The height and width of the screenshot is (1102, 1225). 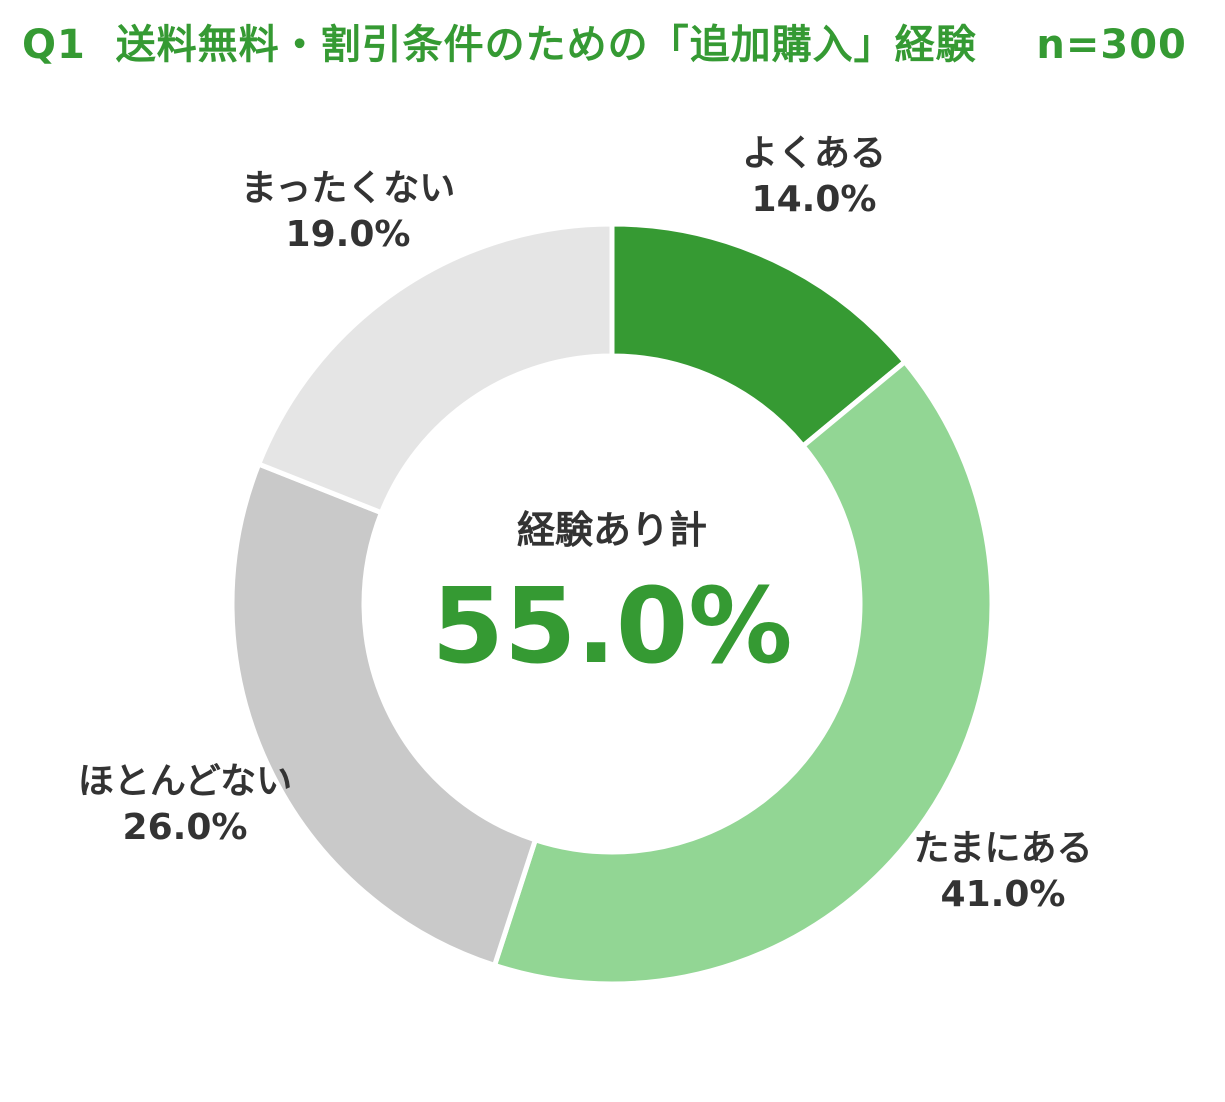 I want to click on slice-まったくない, so click(x=435, y=368).